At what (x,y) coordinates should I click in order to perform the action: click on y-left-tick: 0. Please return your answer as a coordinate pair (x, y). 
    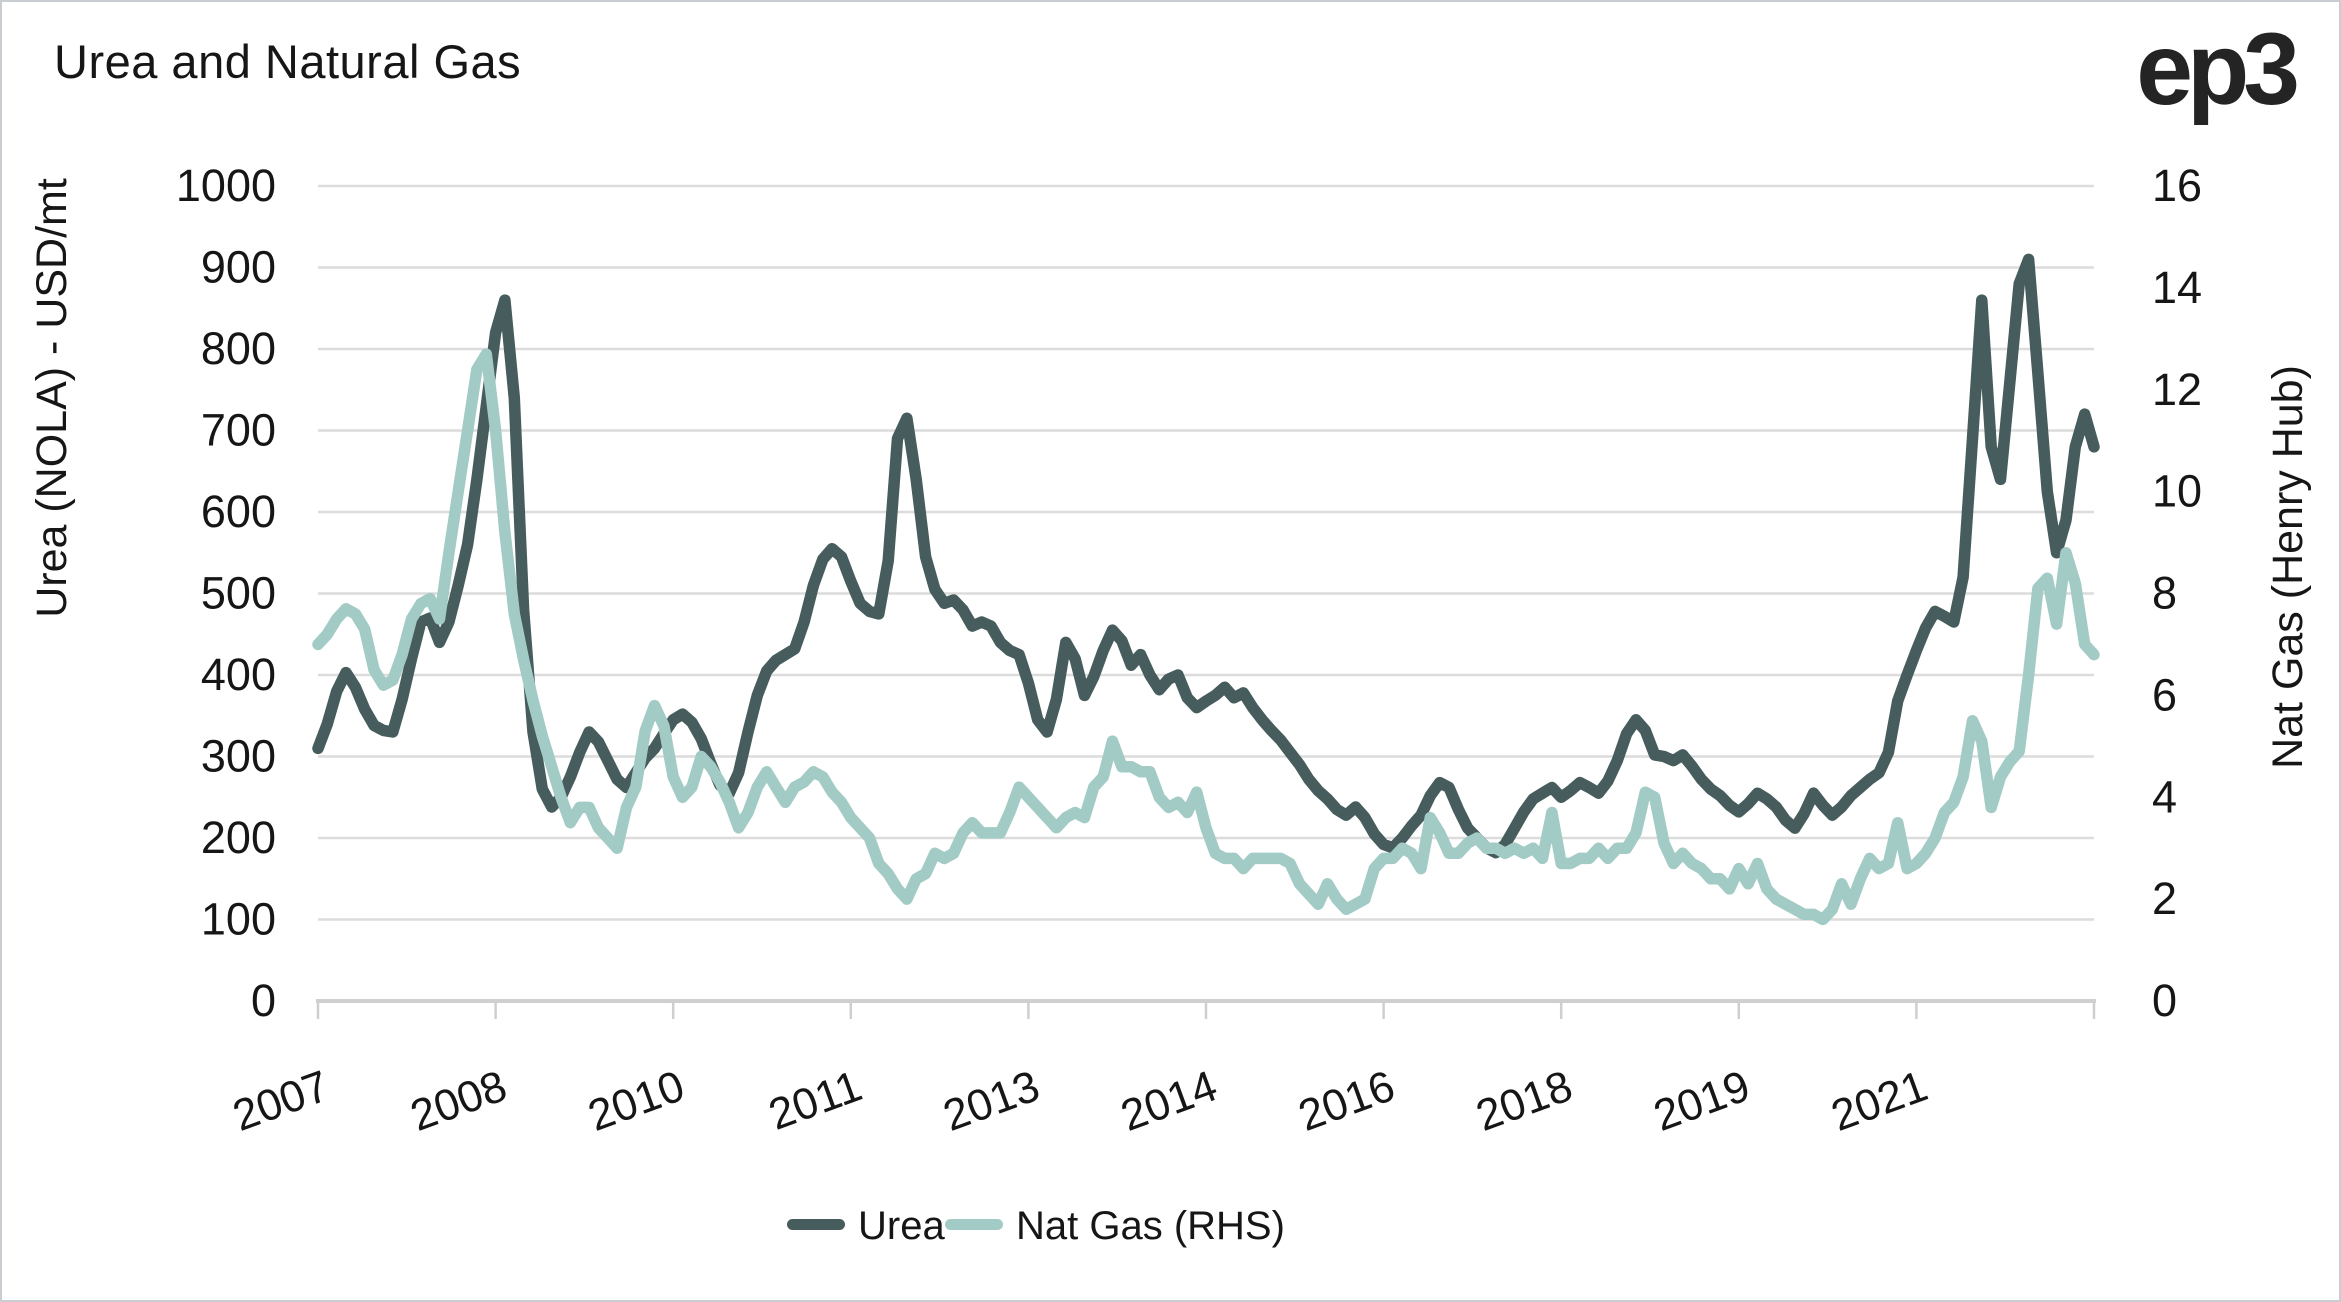
    Looking at the image, I should click on (263, 1000).